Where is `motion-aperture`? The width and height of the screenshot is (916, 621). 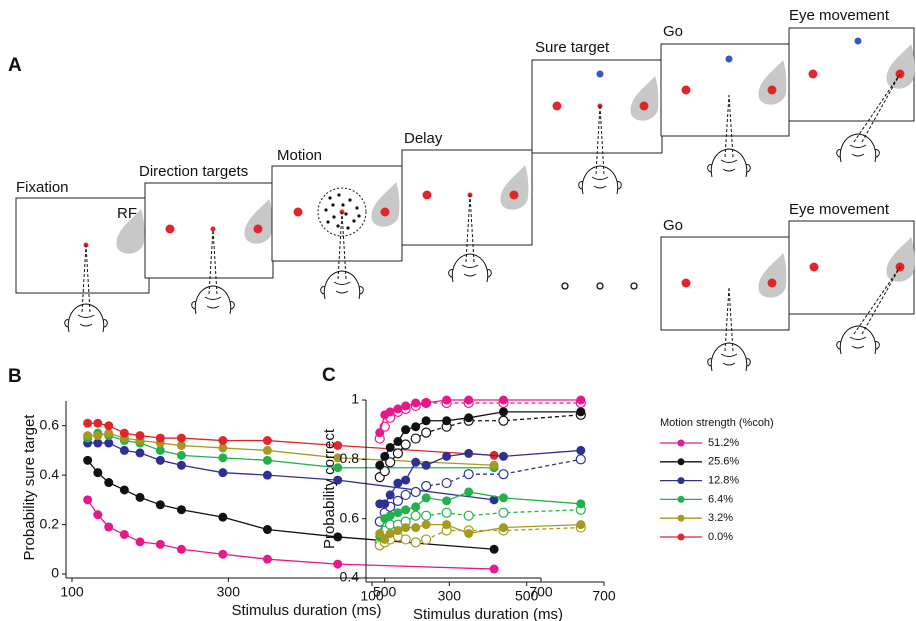
motion-aperture is located at coordinates (342, 212).